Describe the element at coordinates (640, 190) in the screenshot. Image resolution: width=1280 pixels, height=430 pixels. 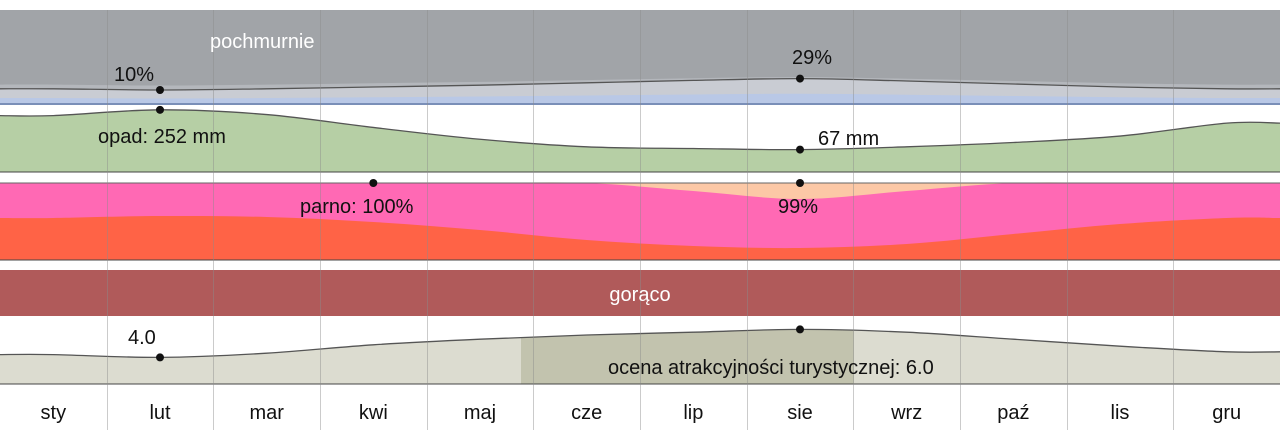
I see `humidity-comfortable-area` at that location.